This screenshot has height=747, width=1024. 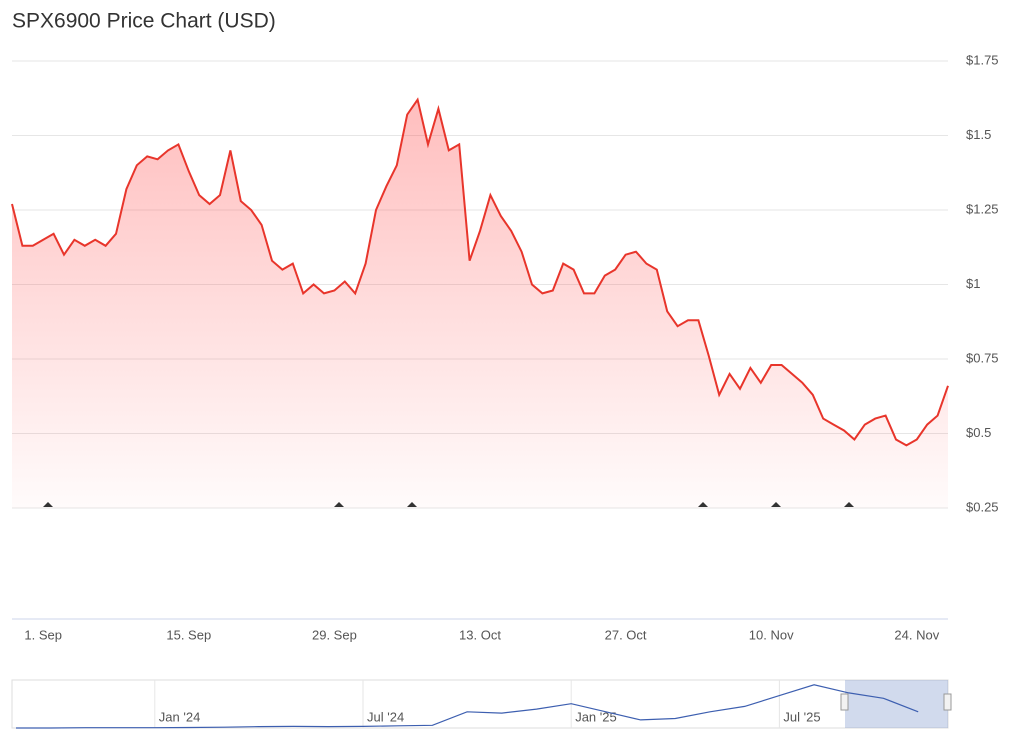 I want to click on y-tick-label: $1.25, so click(x=982, y=208).